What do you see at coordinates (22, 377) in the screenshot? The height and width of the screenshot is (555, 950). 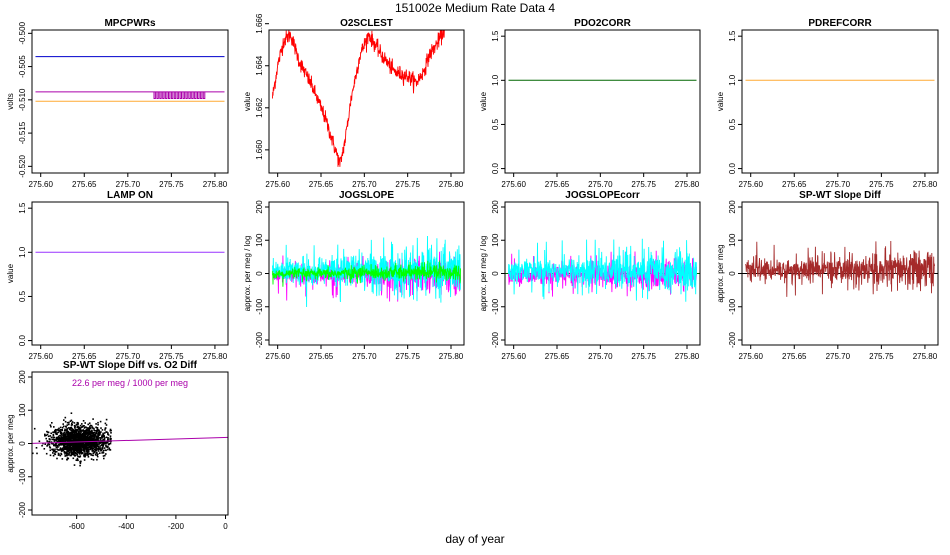 I see `y-tick-label: 200` at bounding box center [22, 377].